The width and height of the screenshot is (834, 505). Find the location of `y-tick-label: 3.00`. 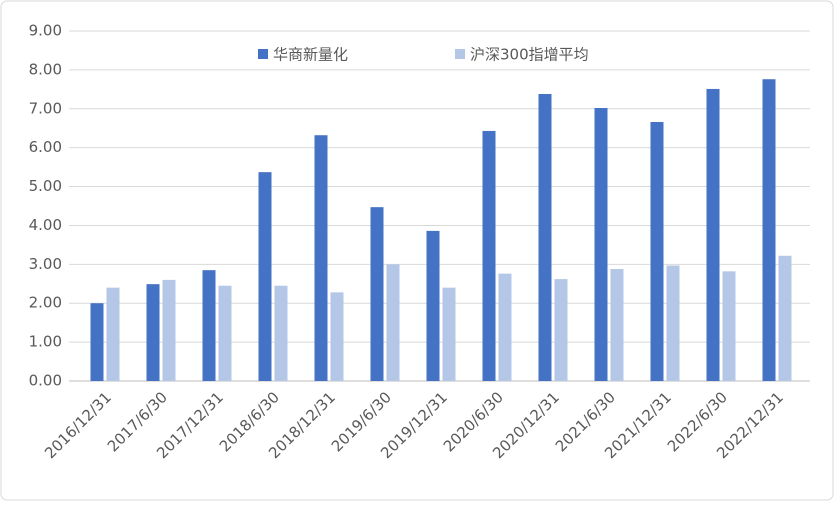

y-tick-label: 3.00 is located at coordinates (45, 264).